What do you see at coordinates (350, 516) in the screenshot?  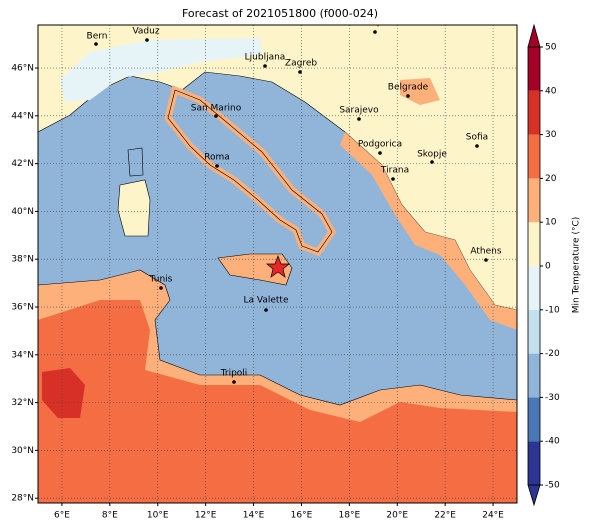 I see `x-tick-label: 18°E` at bounding box center [350, 516].